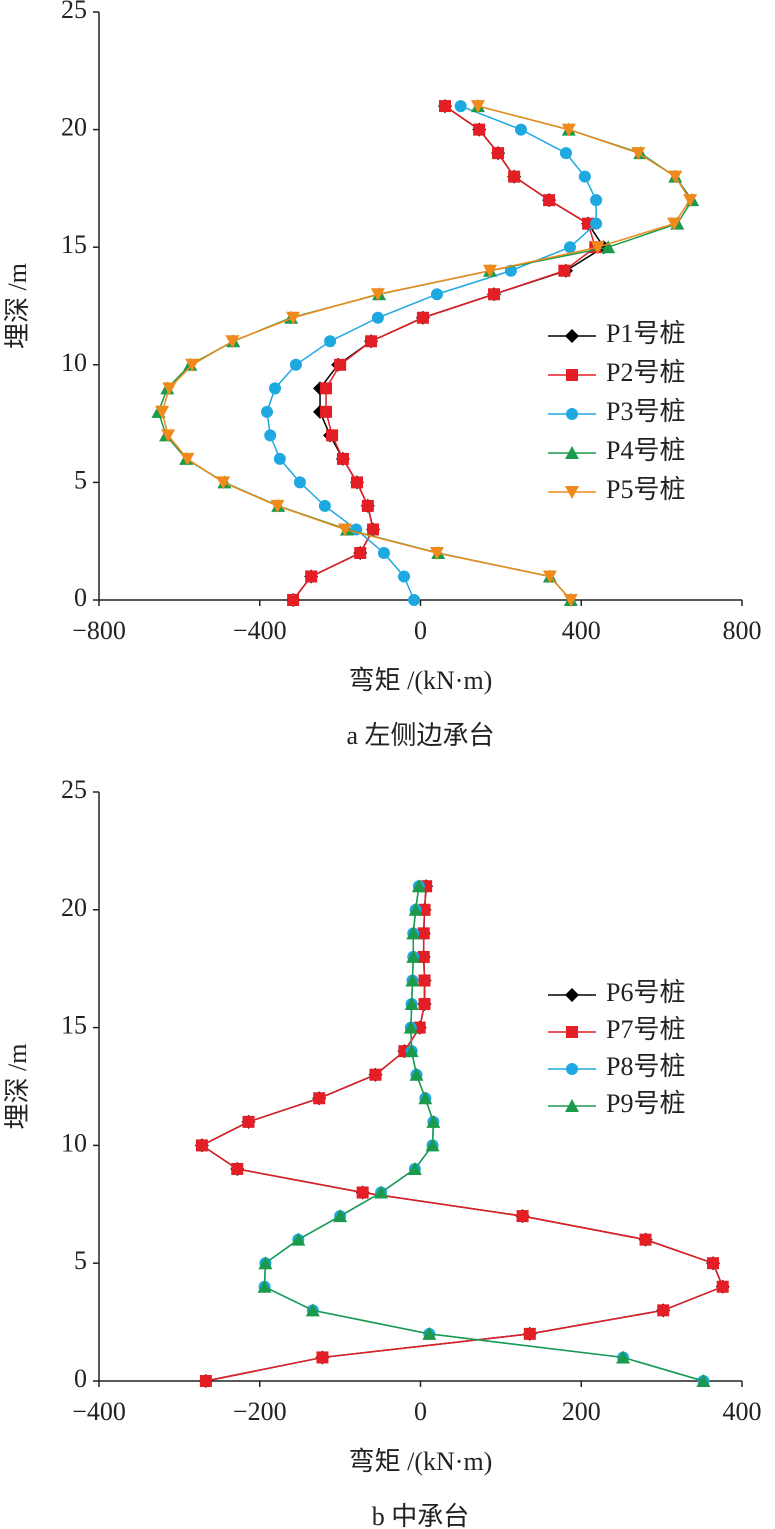  I want to click on legend-label: P1号桩, so click(645, 333).